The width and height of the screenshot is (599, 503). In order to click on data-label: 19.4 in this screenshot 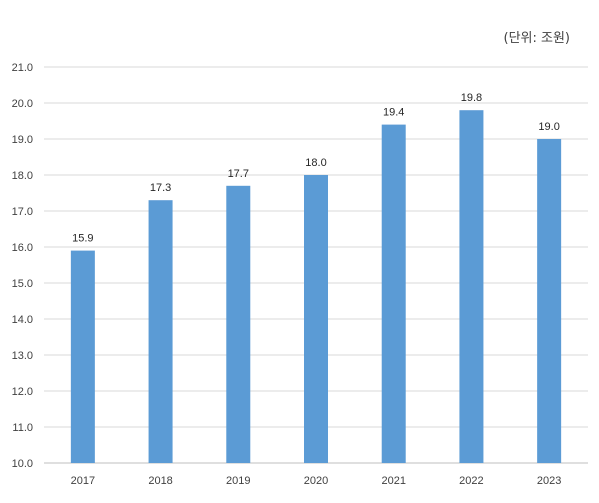, I will do `click(393, 113)`.